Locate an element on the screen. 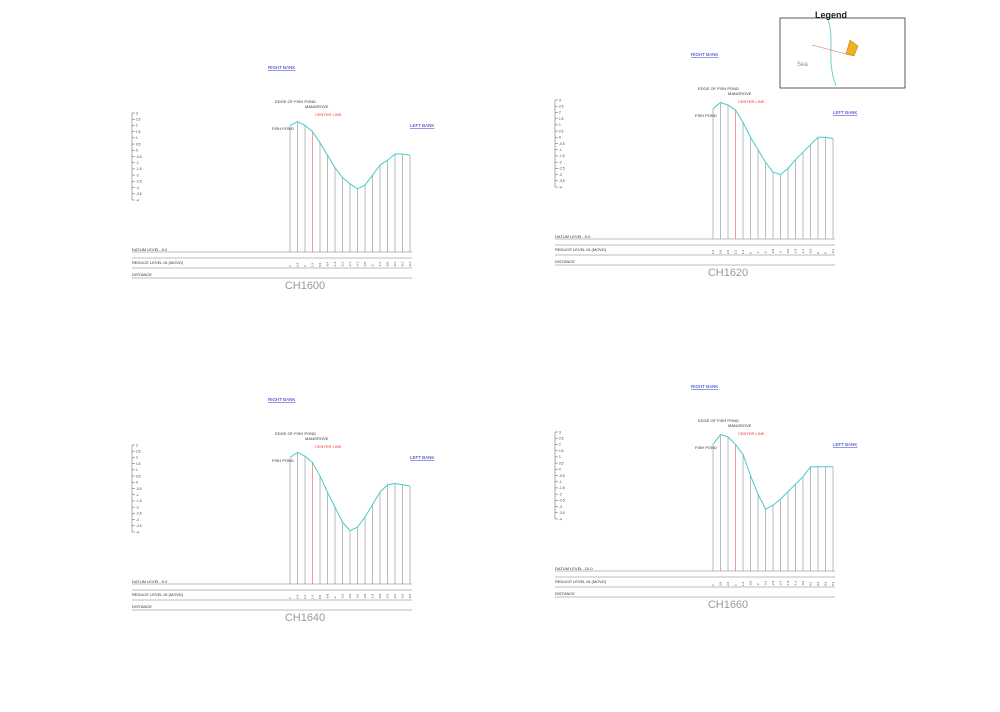  level-value: -0.2 is located at coordinates (388, 596).